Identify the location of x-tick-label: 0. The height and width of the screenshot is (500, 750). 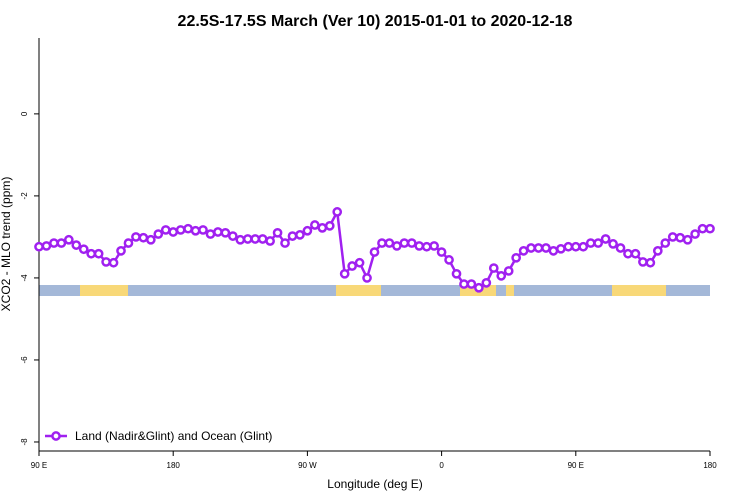
(441, 465).